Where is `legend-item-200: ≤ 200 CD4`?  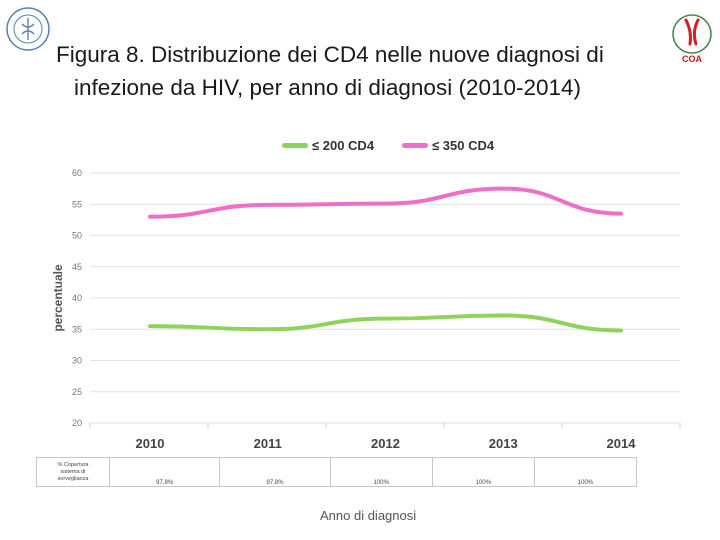 legend-item-200: ≤ 200 CD4 is located at coordinates (328, 145).